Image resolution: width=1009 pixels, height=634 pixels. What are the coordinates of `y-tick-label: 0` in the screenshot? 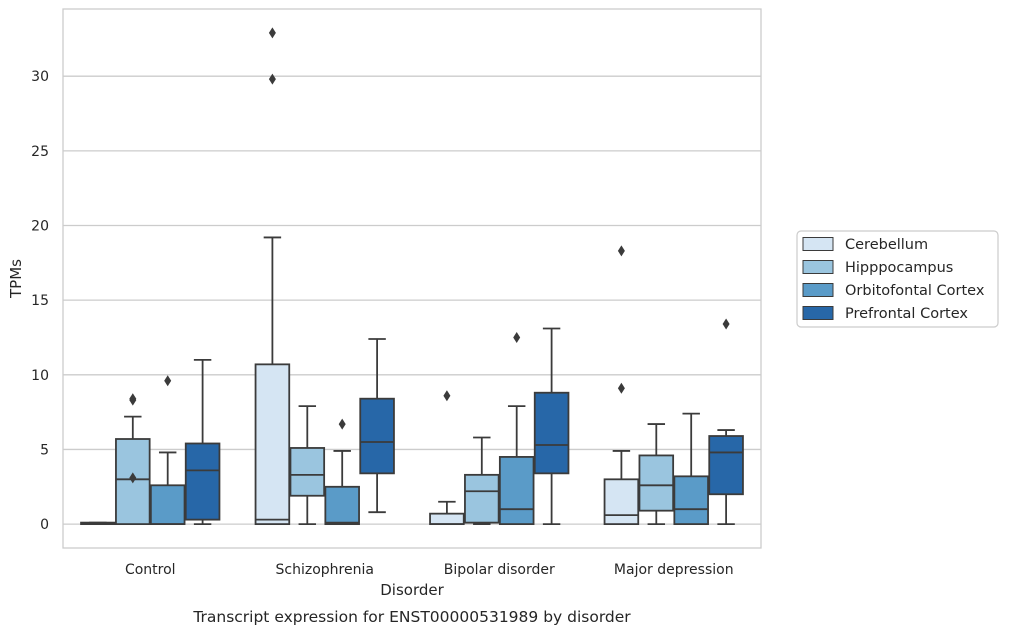 It's located at (44, 525).